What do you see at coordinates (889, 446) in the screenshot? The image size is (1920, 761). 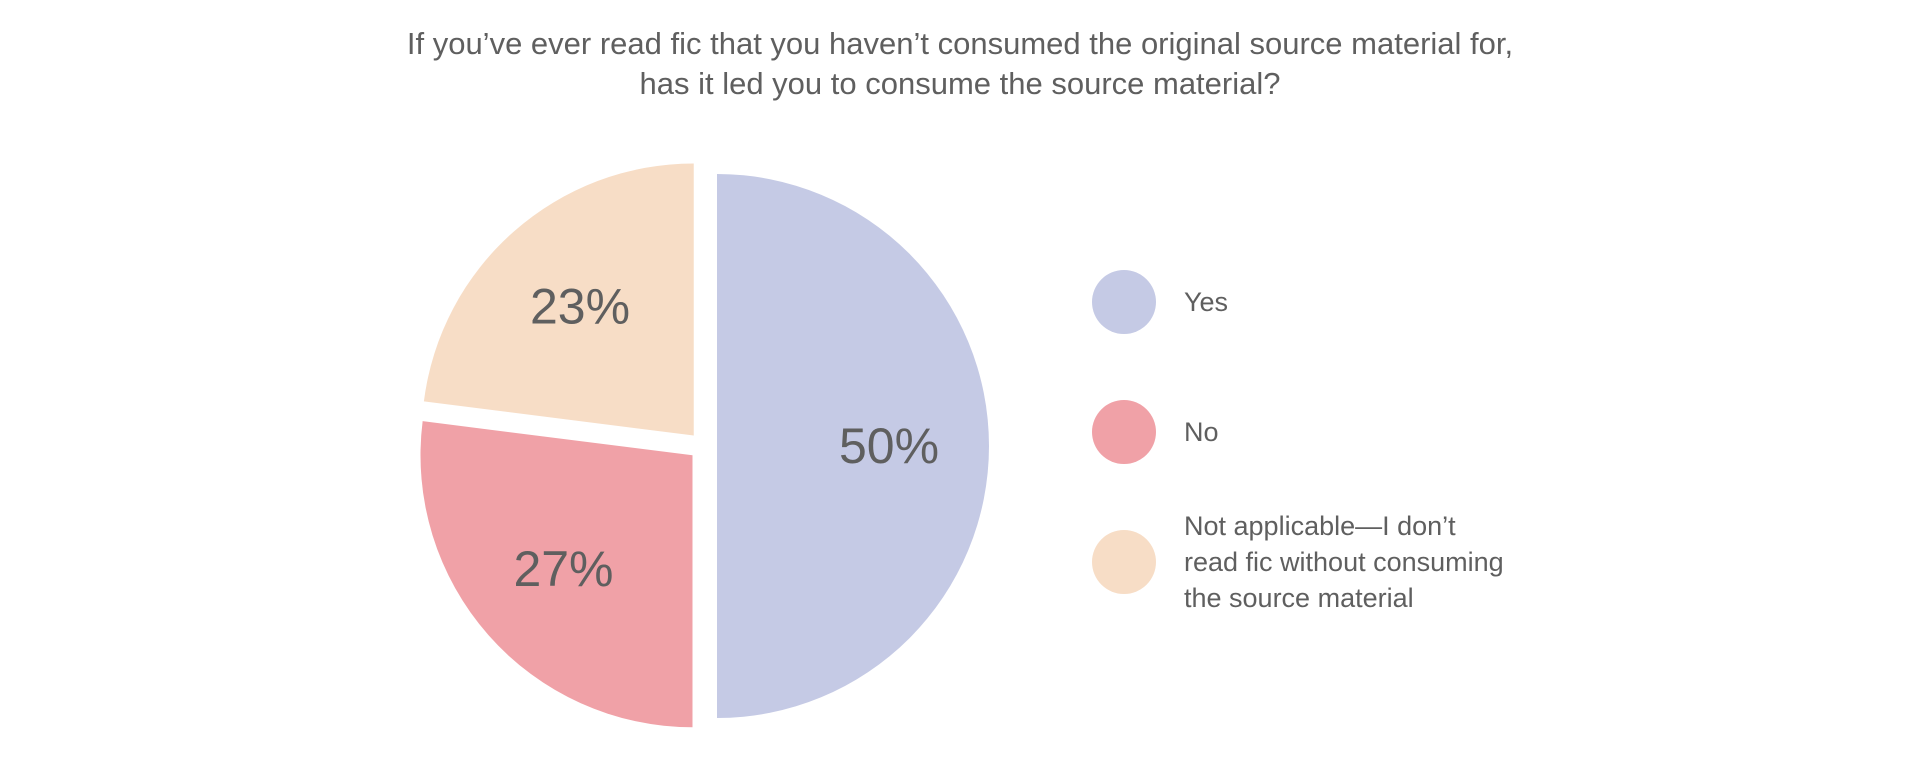 I see `slice-label-yes: 50%` at bounding box center [889, 446].